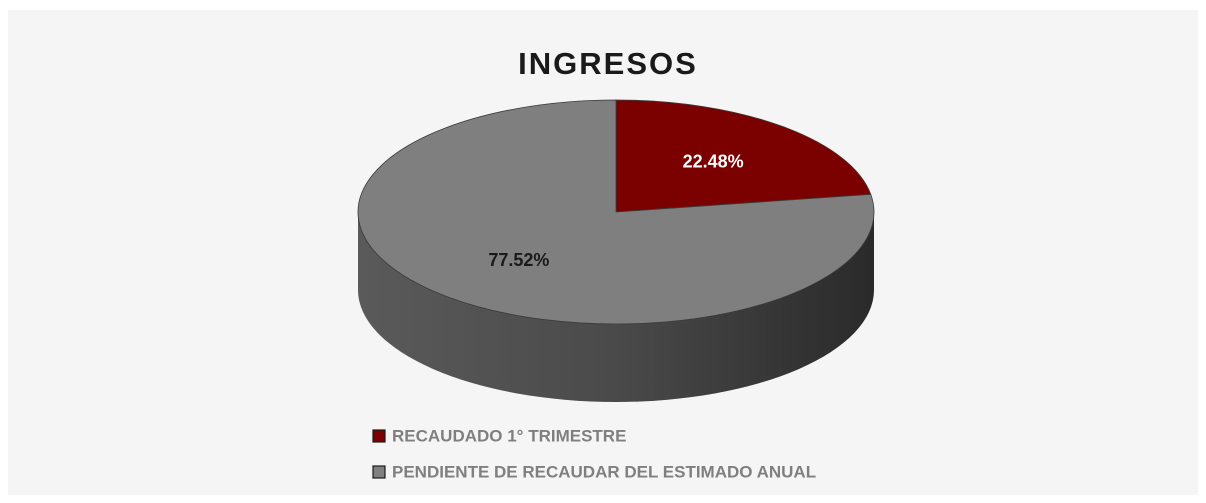  Describe the element at coordinates (608, 63) in the screenshot. I see `chart-title: INGRESOS` at that location.